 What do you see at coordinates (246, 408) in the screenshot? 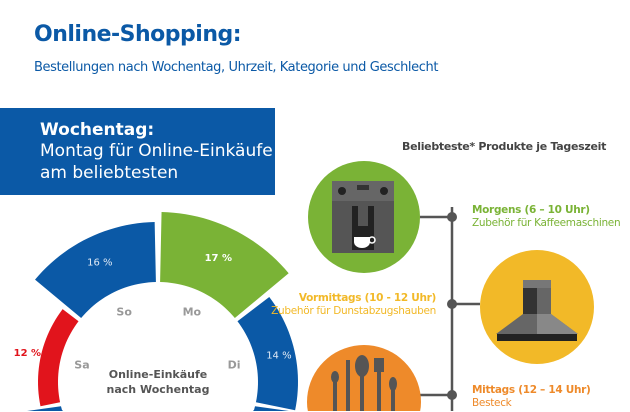
I see `bar-mi` at bounding box center [246, 408].